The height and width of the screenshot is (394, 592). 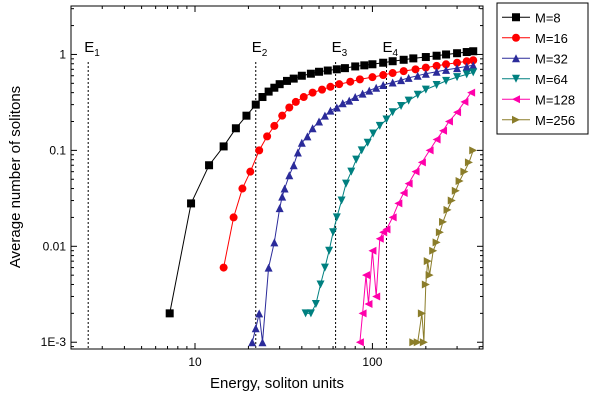 What do you see at coordinates (555, 99) in the screenshot?
I see `legend-label: M=128` at bounding box center [555, 99].